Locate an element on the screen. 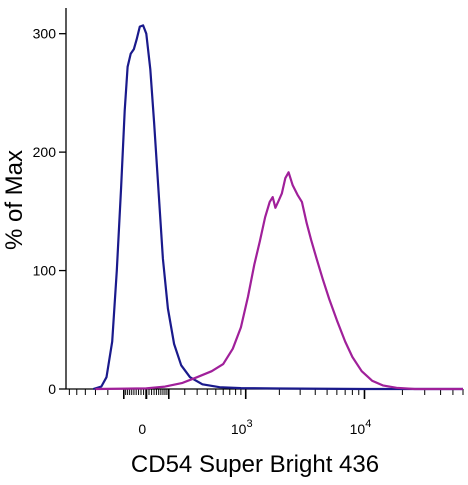 This screenshot has height=485, width=468. y-tick-label: 0 is located at coordinates (52, 389).